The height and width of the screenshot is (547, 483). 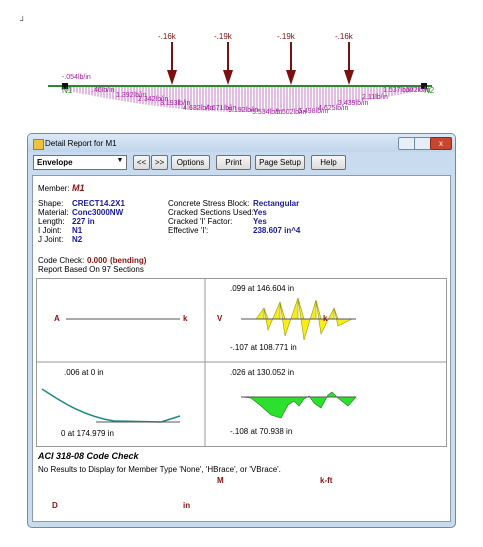 I want to click on toolbar-button: Options, so click(x=190, y=162).